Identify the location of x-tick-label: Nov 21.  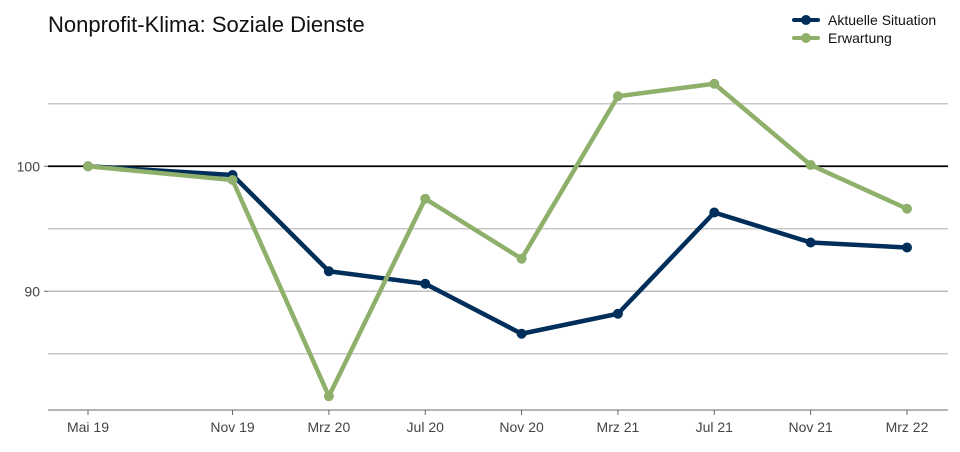
(810, 427).